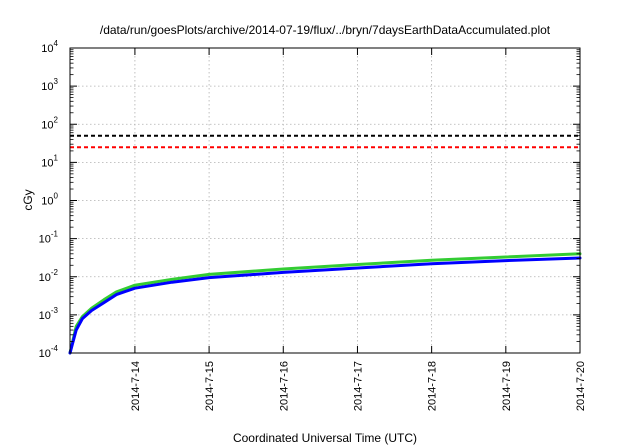 This screenshot has width=640, height=448. Describe the element at coordinates (325, 141) in the screenshot. I see `reference-lines` at that location.